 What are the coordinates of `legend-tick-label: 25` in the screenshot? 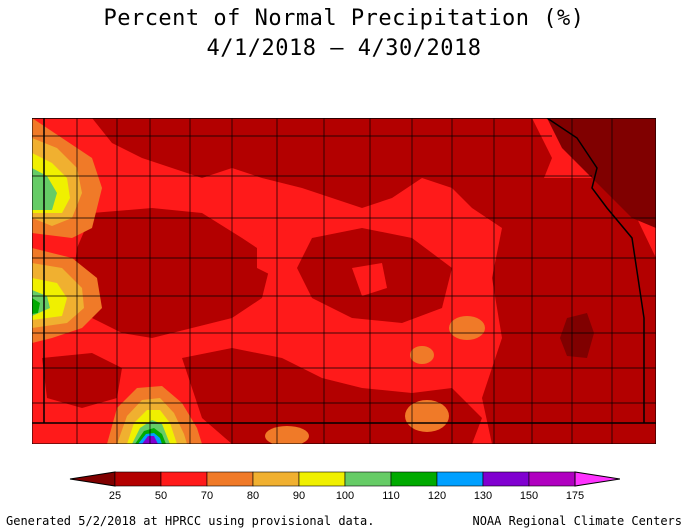 It's located at (115, 496).